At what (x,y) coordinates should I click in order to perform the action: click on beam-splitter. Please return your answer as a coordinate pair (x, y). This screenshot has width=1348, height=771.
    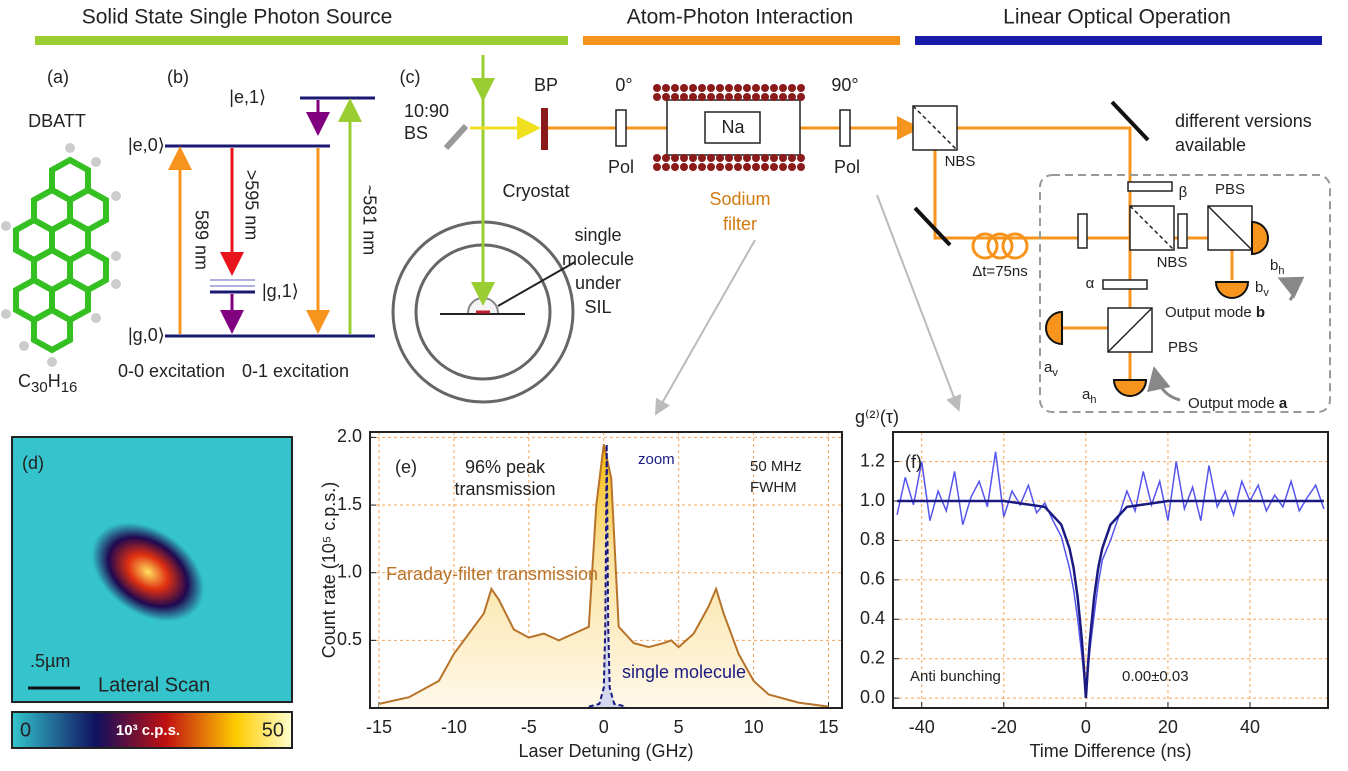
    Looking at the image, I should click on (456, 137).